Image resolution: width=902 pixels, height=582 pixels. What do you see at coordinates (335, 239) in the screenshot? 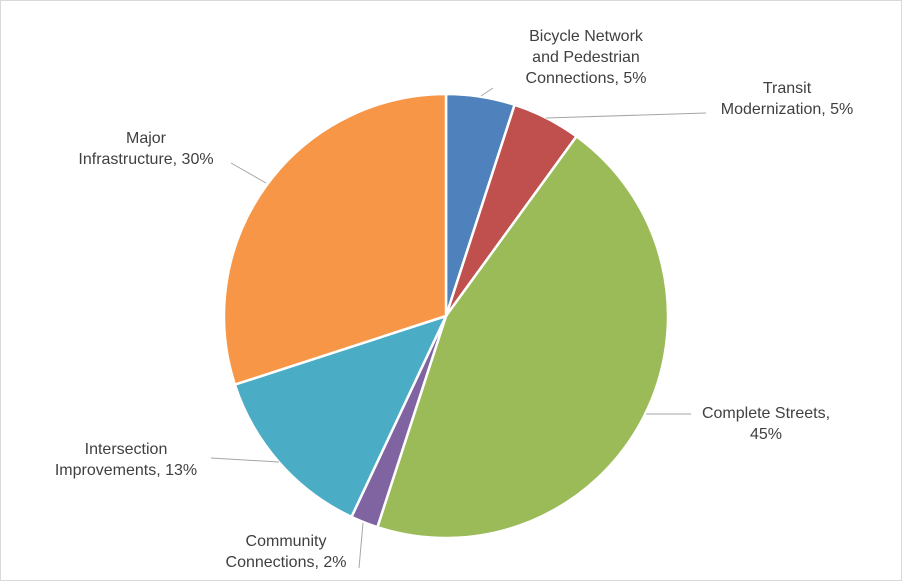
I see `pie-slice-major-infrastructure` at bounding box center [335, 239].